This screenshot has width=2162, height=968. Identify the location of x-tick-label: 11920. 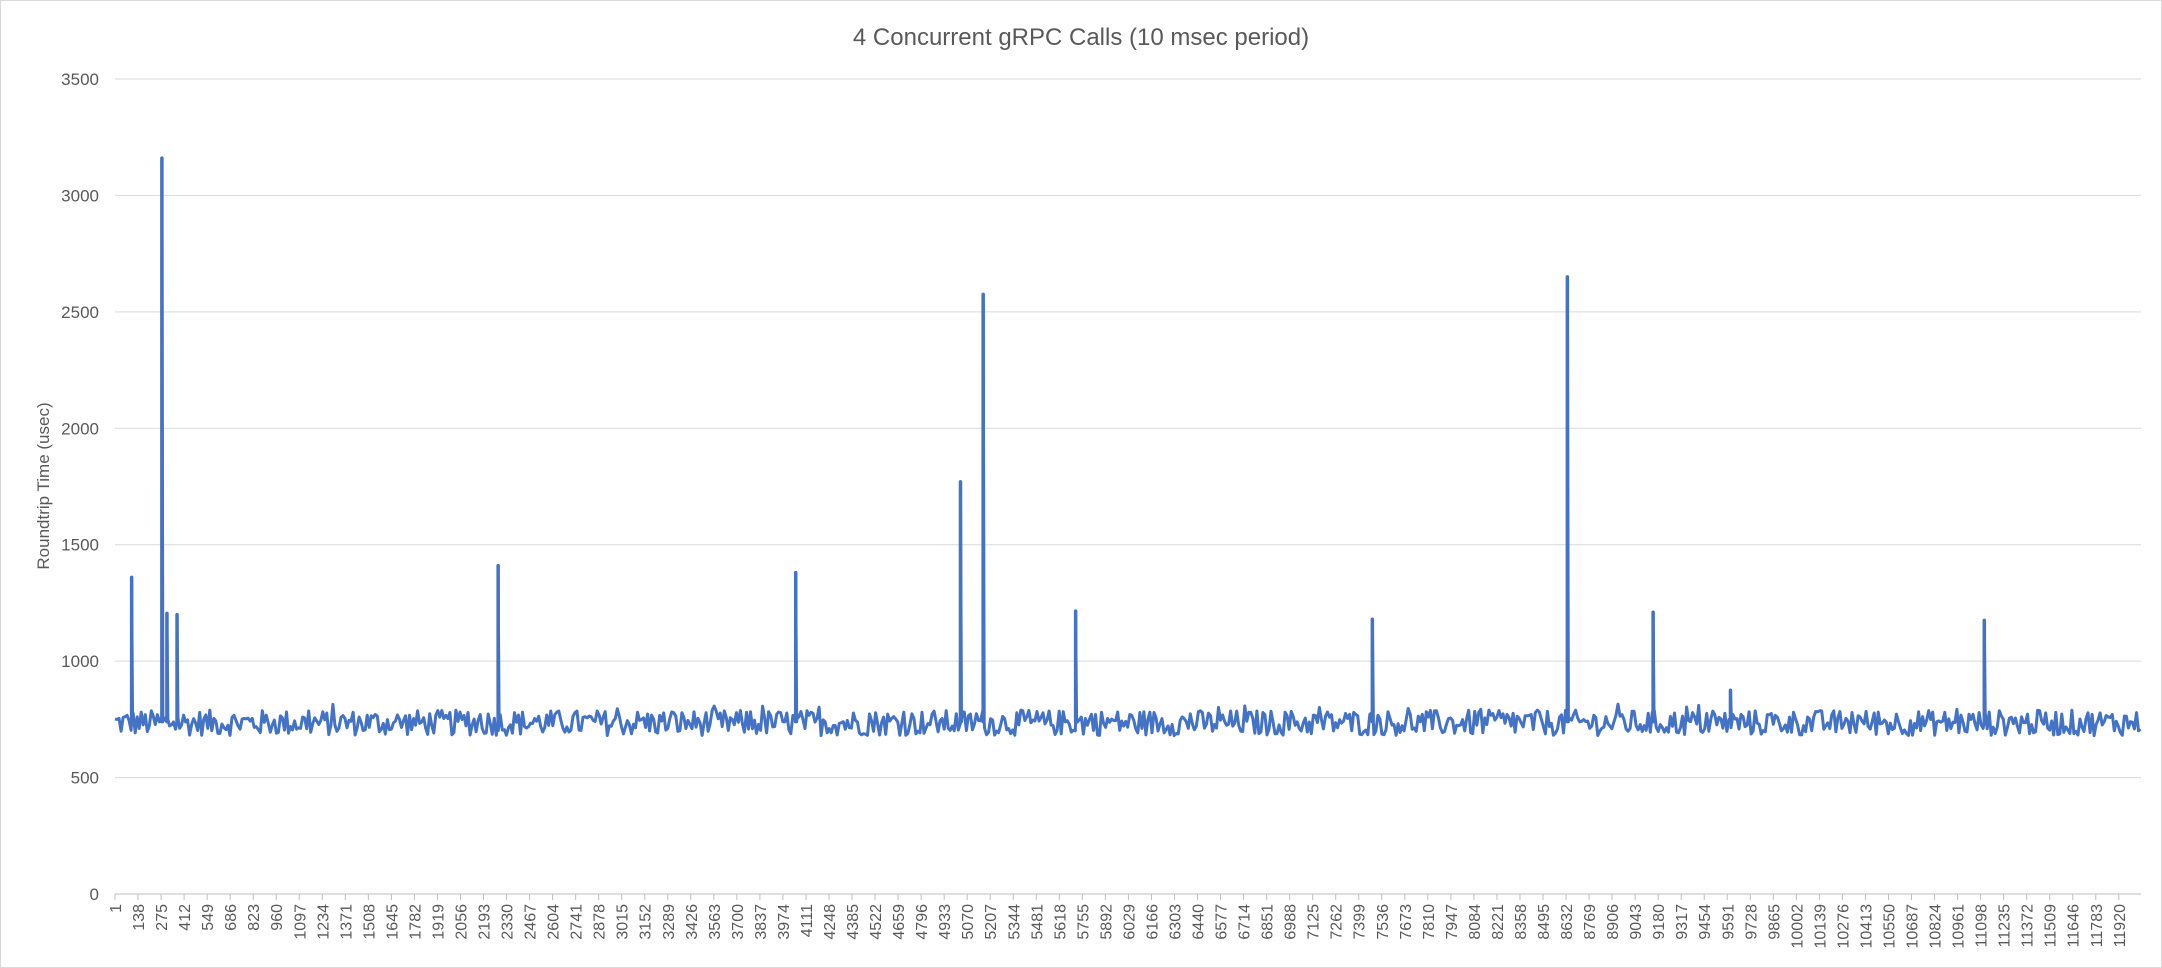
(2120, 925).